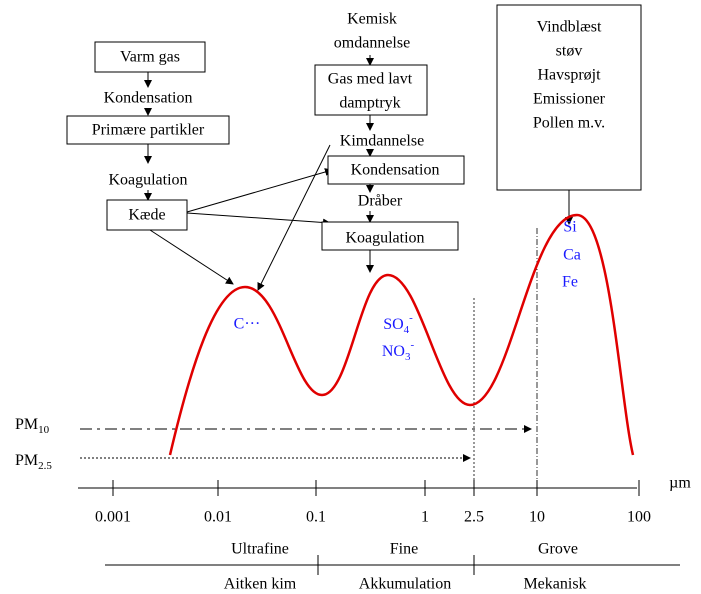 The image size is (701, 594). What do you see at coordinates (373, 503) in the screenshot?
I see `axis-ticks: 0.001 0.01 0.1 1 2.5 10 100` at bounding box center [373, 503].